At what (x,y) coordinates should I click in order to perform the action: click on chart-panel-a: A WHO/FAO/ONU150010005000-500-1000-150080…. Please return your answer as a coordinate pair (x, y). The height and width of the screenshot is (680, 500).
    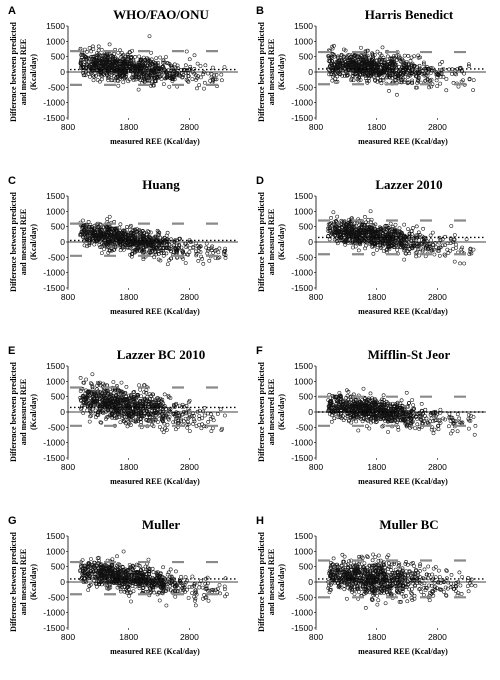
    Looking at the image, I should click on (123, 75).